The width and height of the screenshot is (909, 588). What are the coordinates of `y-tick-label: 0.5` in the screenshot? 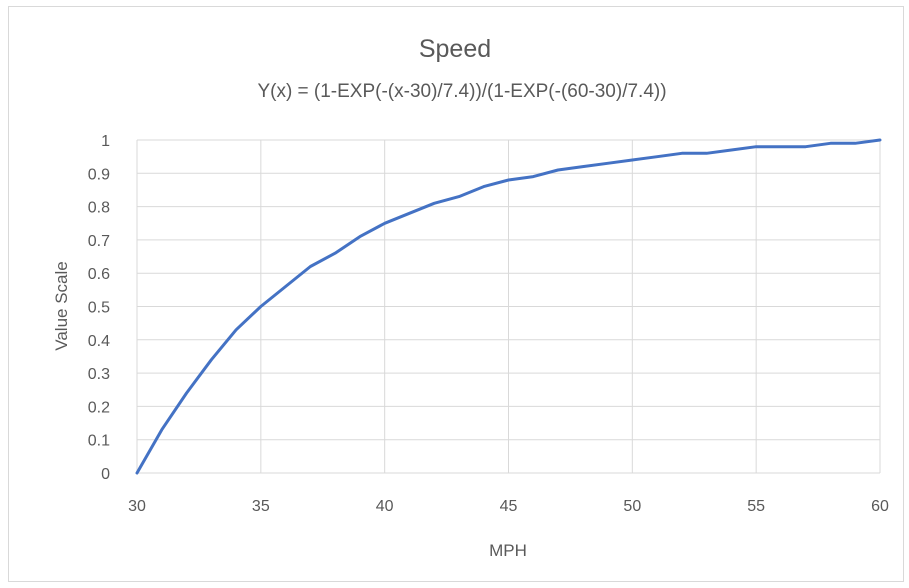 It's located at (99, 308).